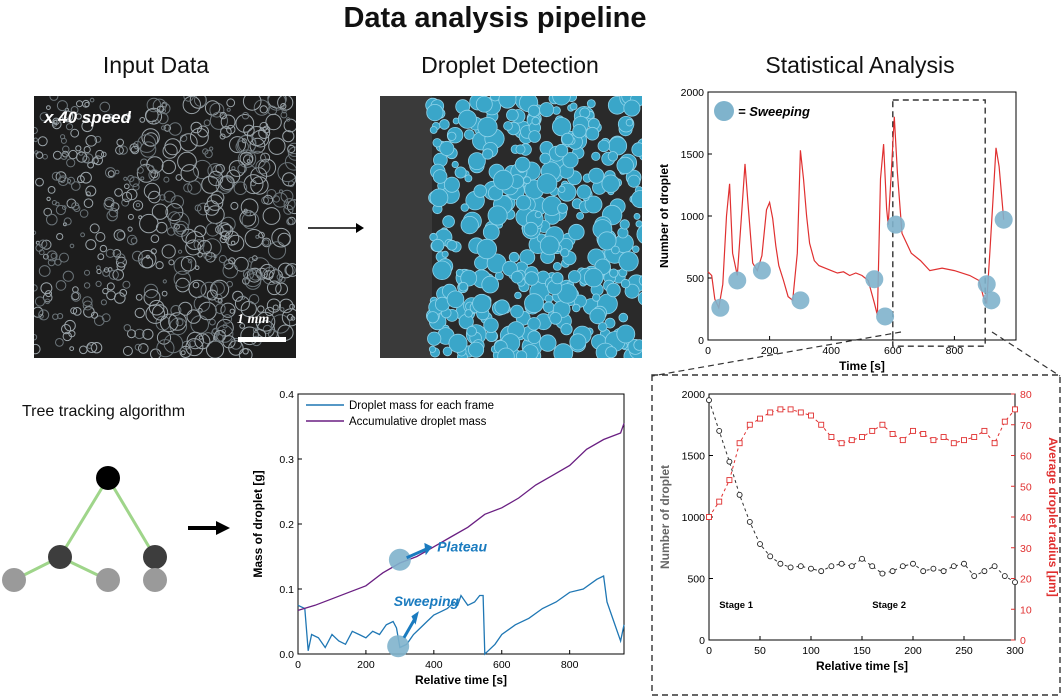 The height and width of the screenshot is (700, 1064). Describe the element at coordinates (104, 411) in the screenshot. I see `tree-label: Tree tracking algorithm` at that location.